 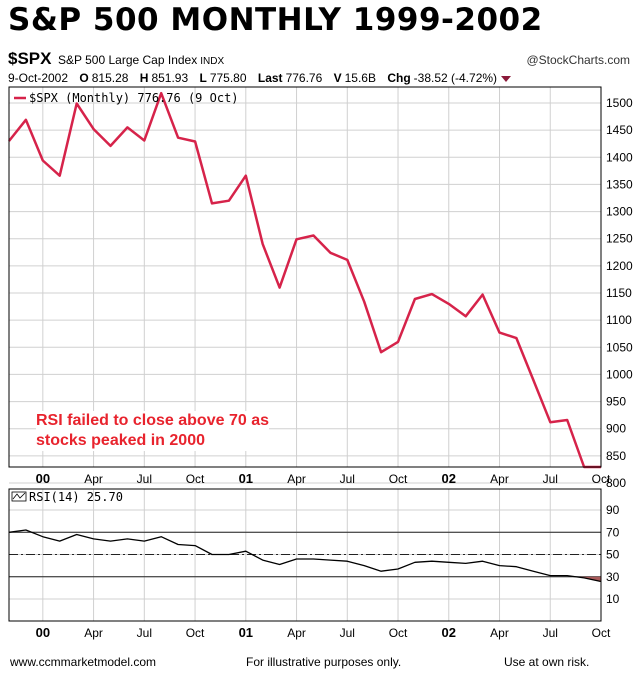 What do you see at coordinates (360, 78) in the screenshot?
I see `volume-value: 15.6B` at bounding box center [360, 78].